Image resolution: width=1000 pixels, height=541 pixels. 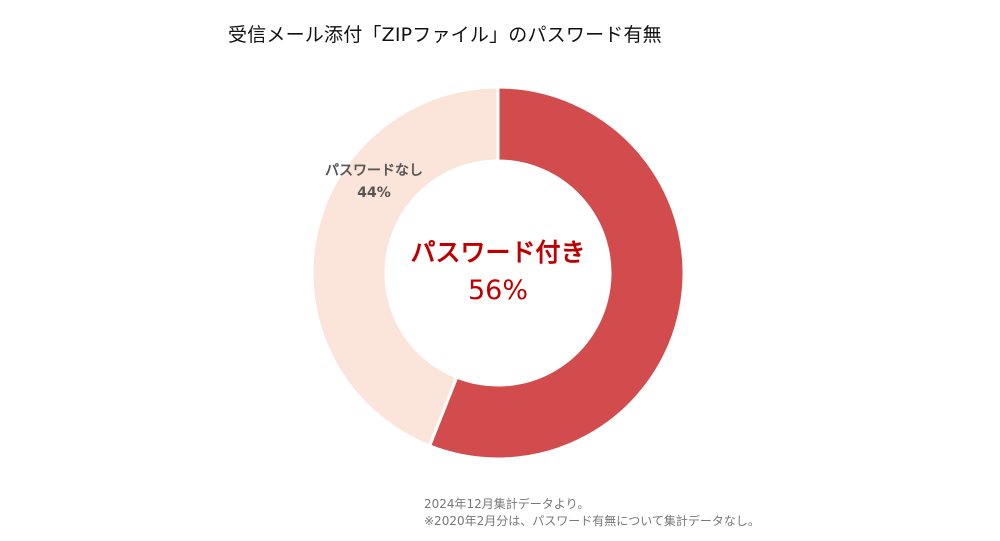 I want to click on slice-name-with-password: パスワード付き, so click(x=498, y=252).